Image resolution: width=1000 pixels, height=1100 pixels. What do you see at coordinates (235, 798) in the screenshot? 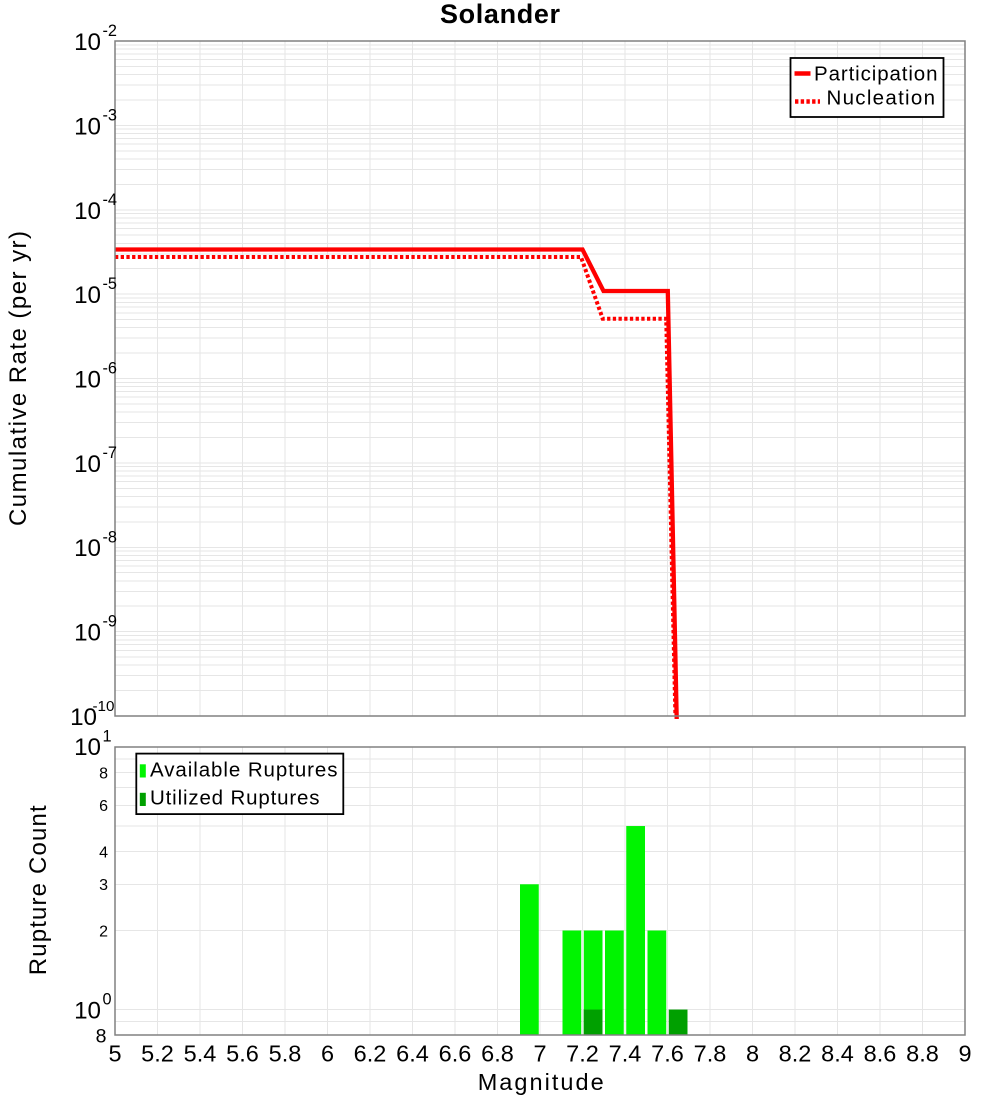
I see `svg-text: Utilized Ruptures` at bounding box center [235, 798].